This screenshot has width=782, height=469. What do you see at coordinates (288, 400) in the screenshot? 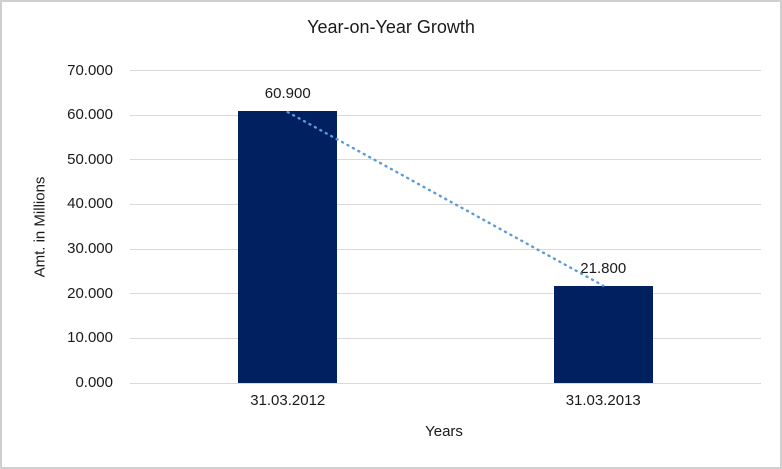
I see `x-category-label: 31.03.2012` at bounding box center [288, 400].